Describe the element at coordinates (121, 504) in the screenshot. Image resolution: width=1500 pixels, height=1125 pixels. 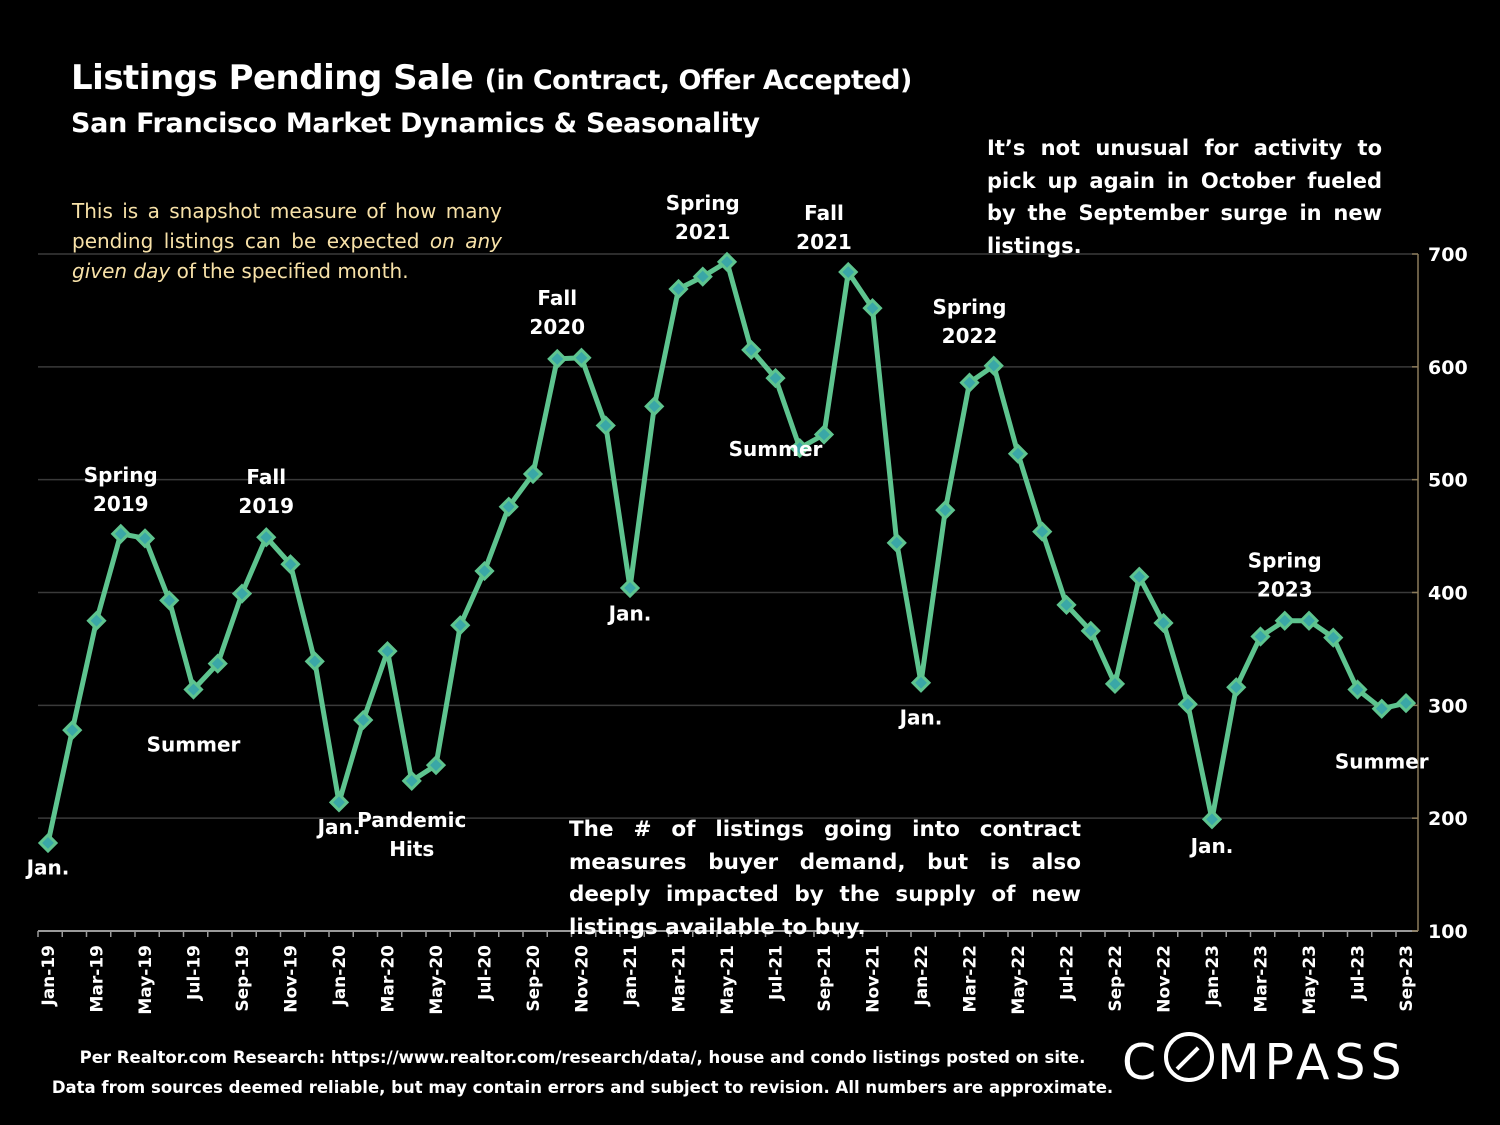
I see `annotation-line: 2019` at that location.